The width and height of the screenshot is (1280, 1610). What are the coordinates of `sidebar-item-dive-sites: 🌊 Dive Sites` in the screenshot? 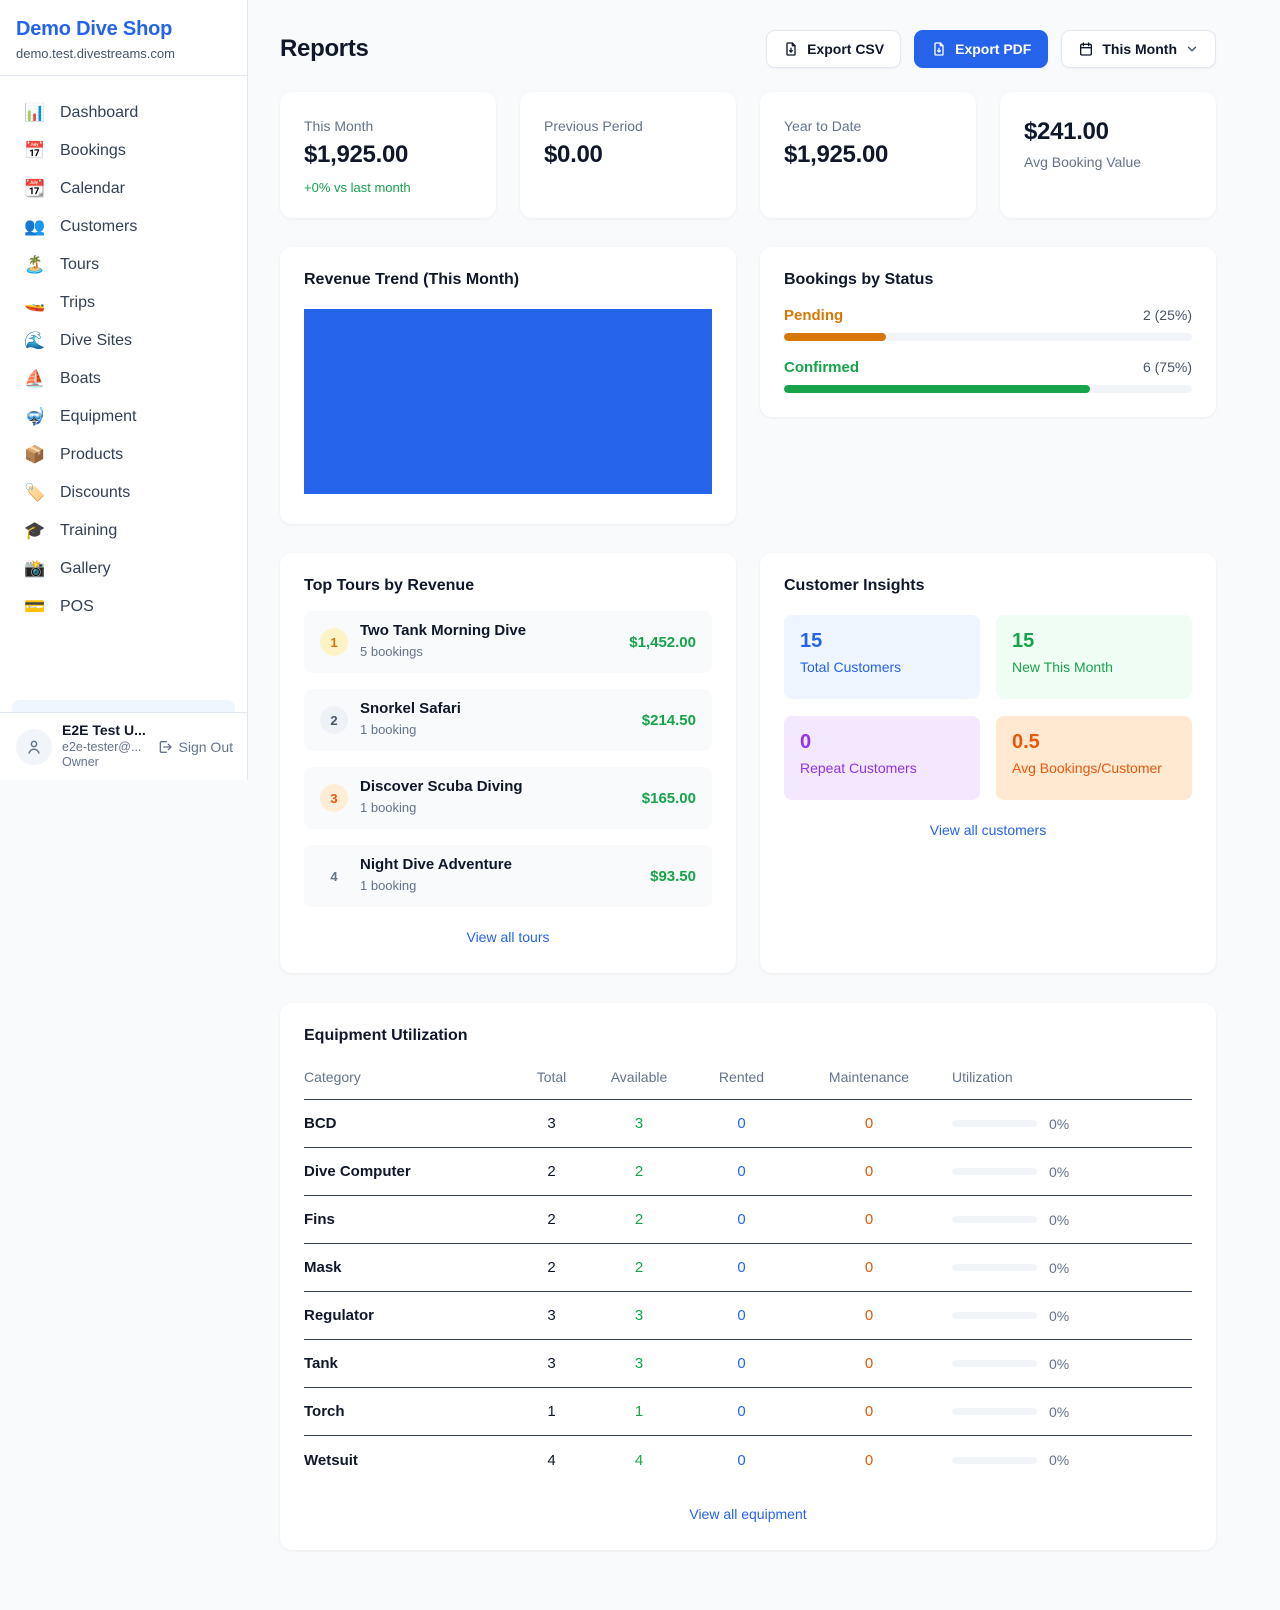 It's located at (123, 341).